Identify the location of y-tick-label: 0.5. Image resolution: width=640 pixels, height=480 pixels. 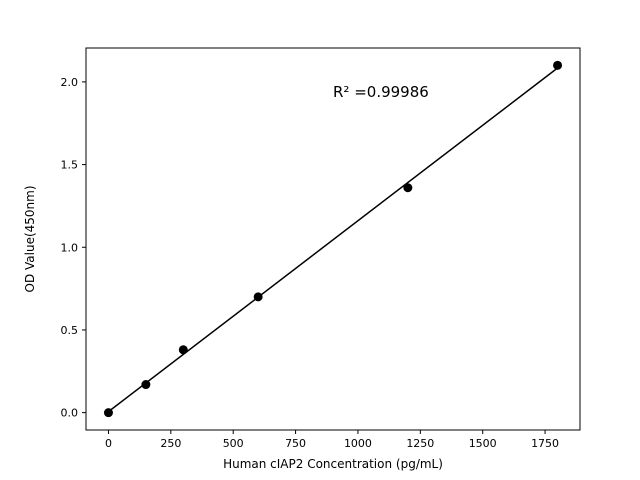
(70, 330).